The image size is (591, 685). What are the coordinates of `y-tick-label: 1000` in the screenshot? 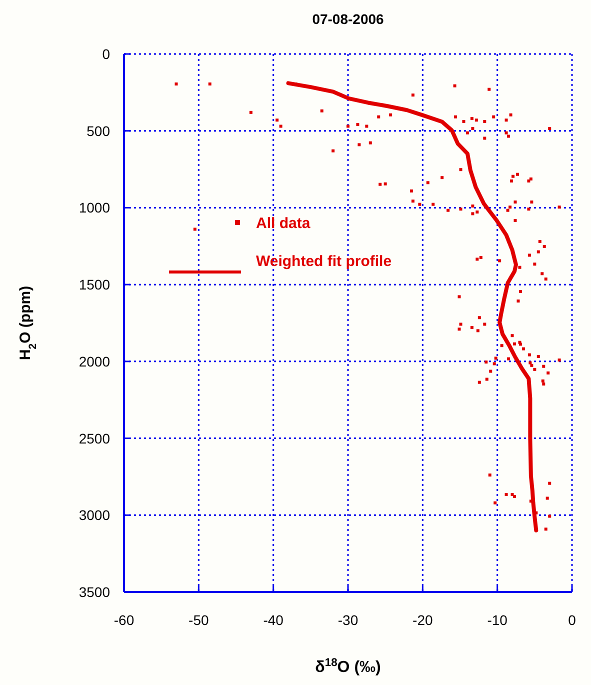 It's located at (94, 208).